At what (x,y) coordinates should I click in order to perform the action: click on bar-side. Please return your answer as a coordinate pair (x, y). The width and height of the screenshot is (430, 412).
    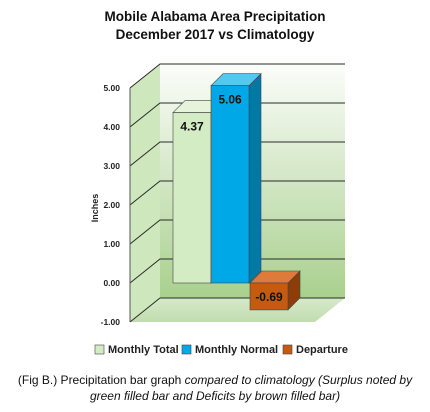
    Looking at the image, I should click on (255, 178).